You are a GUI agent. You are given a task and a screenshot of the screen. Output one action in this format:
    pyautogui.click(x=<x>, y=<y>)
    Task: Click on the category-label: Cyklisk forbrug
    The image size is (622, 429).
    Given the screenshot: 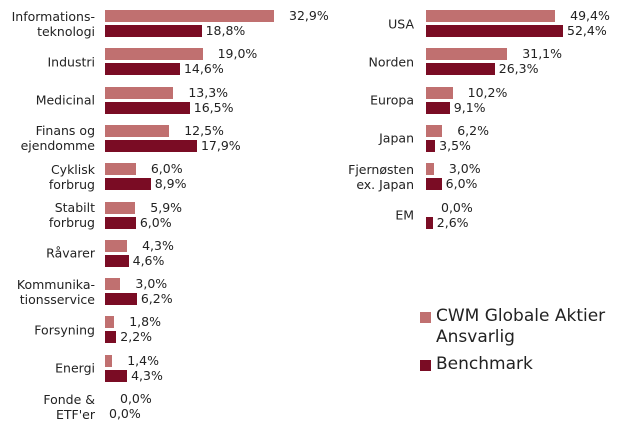 What is the action you would take?
    pyautogui.click(x=71, y=176)
    